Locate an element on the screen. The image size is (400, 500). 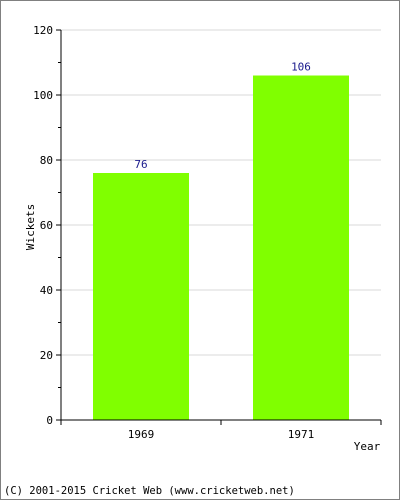
y-tick-label-60: 60 is located at coordinates (46, 225).